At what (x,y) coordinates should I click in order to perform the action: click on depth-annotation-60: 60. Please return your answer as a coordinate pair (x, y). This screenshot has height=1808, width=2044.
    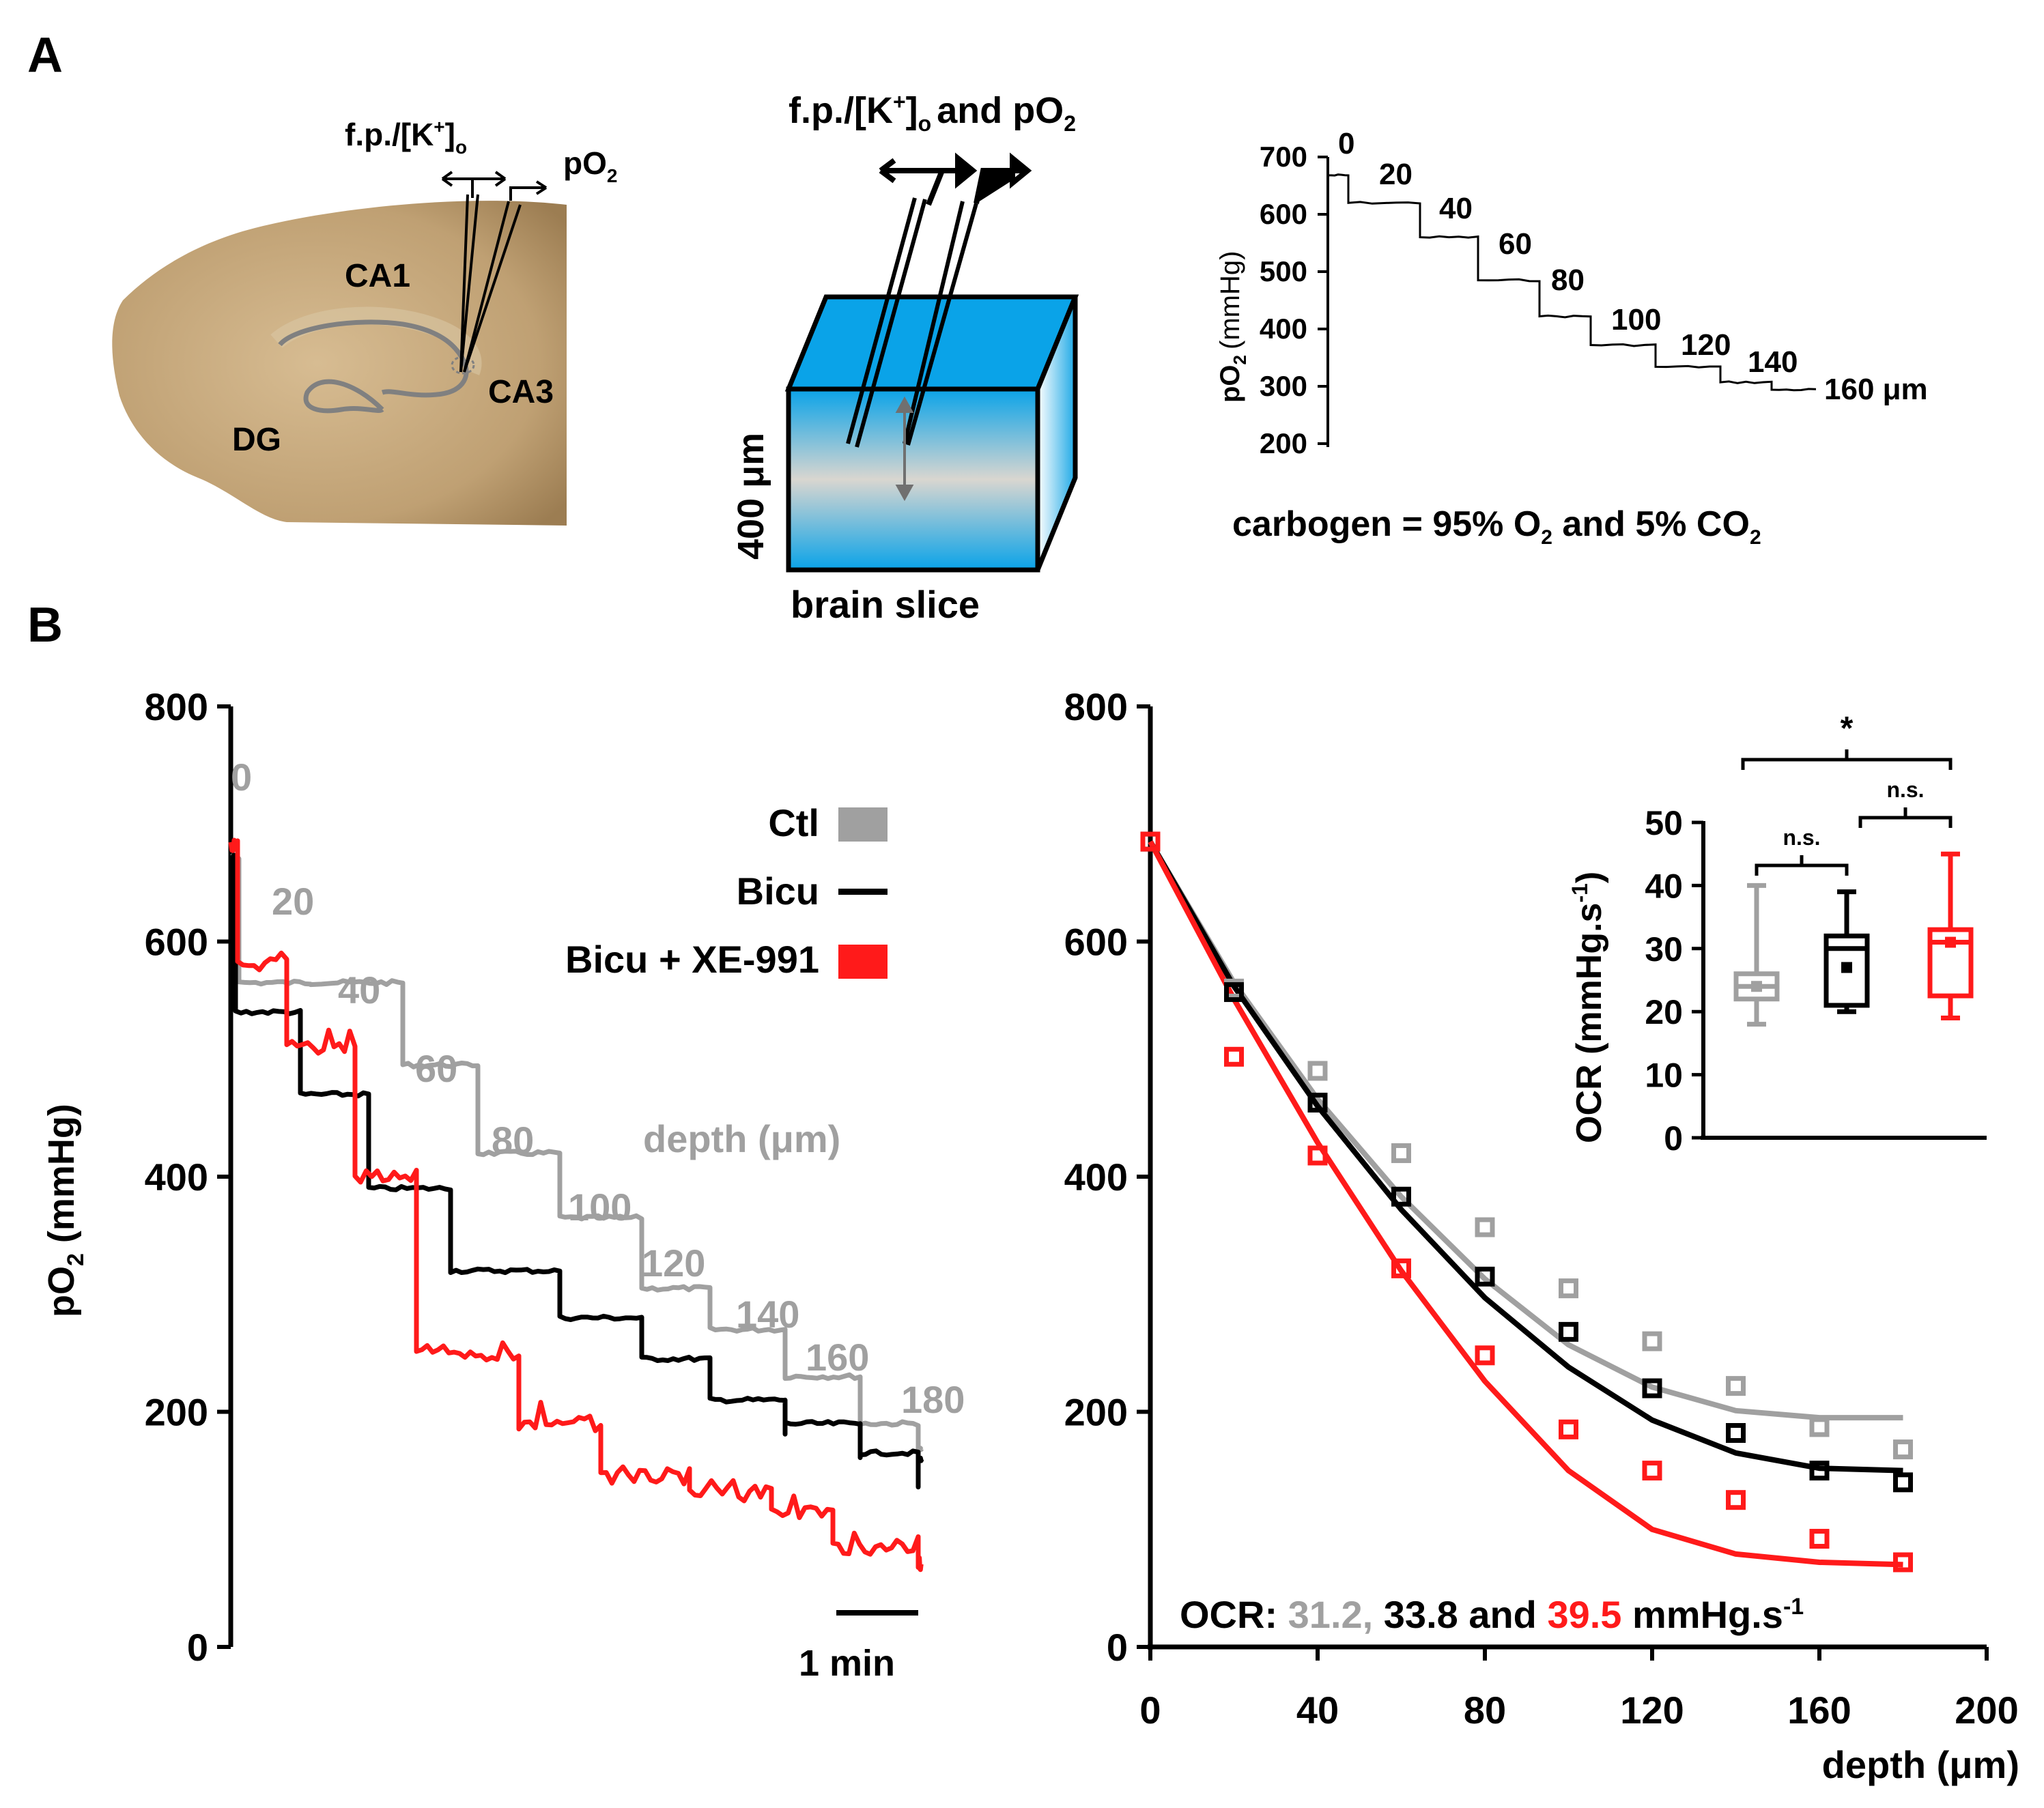
    Looking at the image, I should click on (436, 1068).